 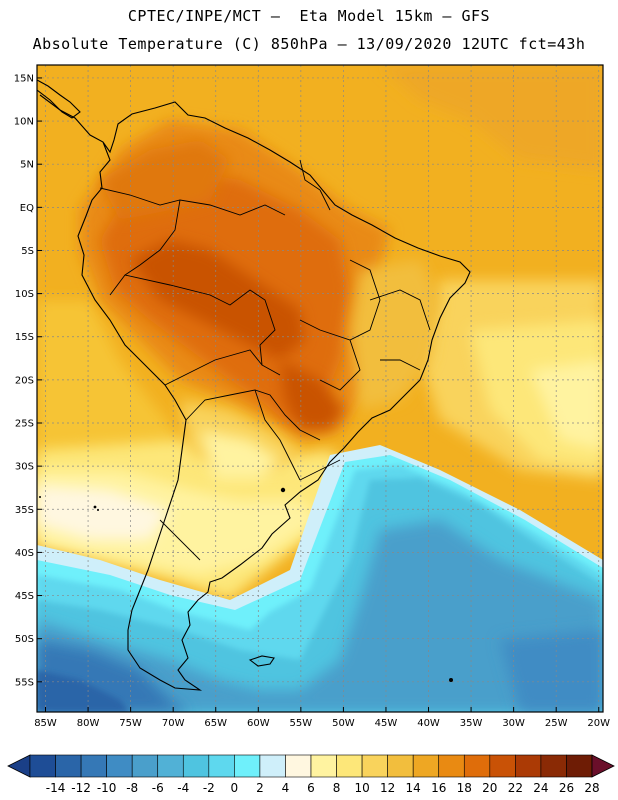 I want to click on field-ne-brazil, so click(x=395, y=335).